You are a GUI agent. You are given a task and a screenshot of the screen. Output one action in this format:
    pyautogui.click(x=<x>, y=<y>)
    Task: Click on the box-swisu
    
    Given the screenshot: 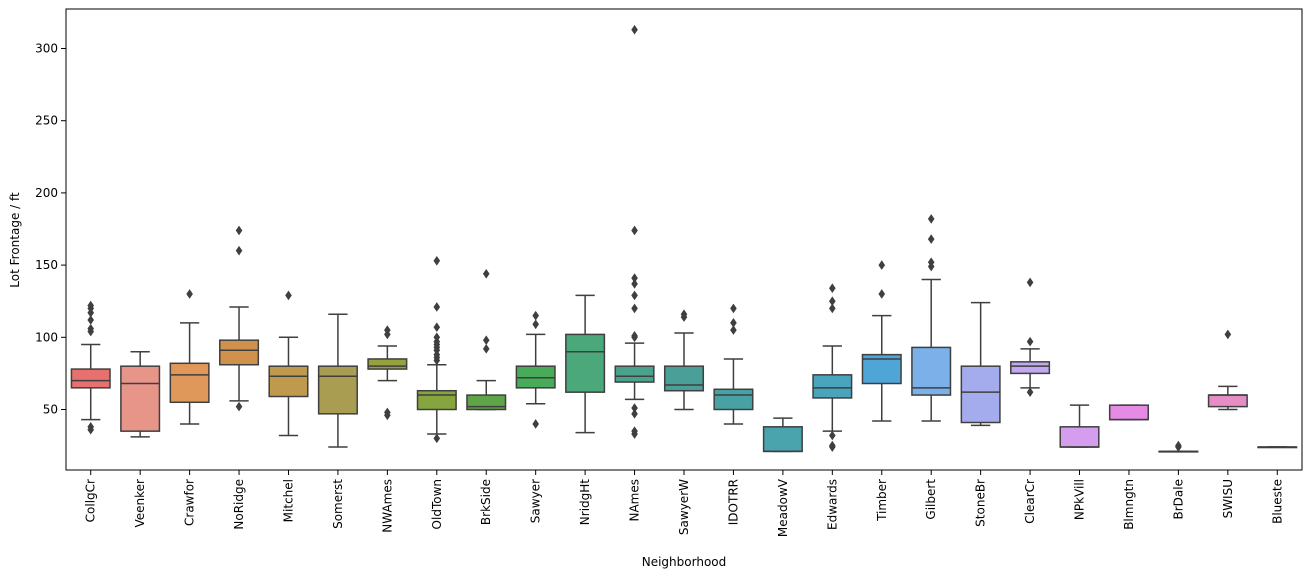 What is the action you would take?
    pyautogui.click(x=1227, y=370)
    